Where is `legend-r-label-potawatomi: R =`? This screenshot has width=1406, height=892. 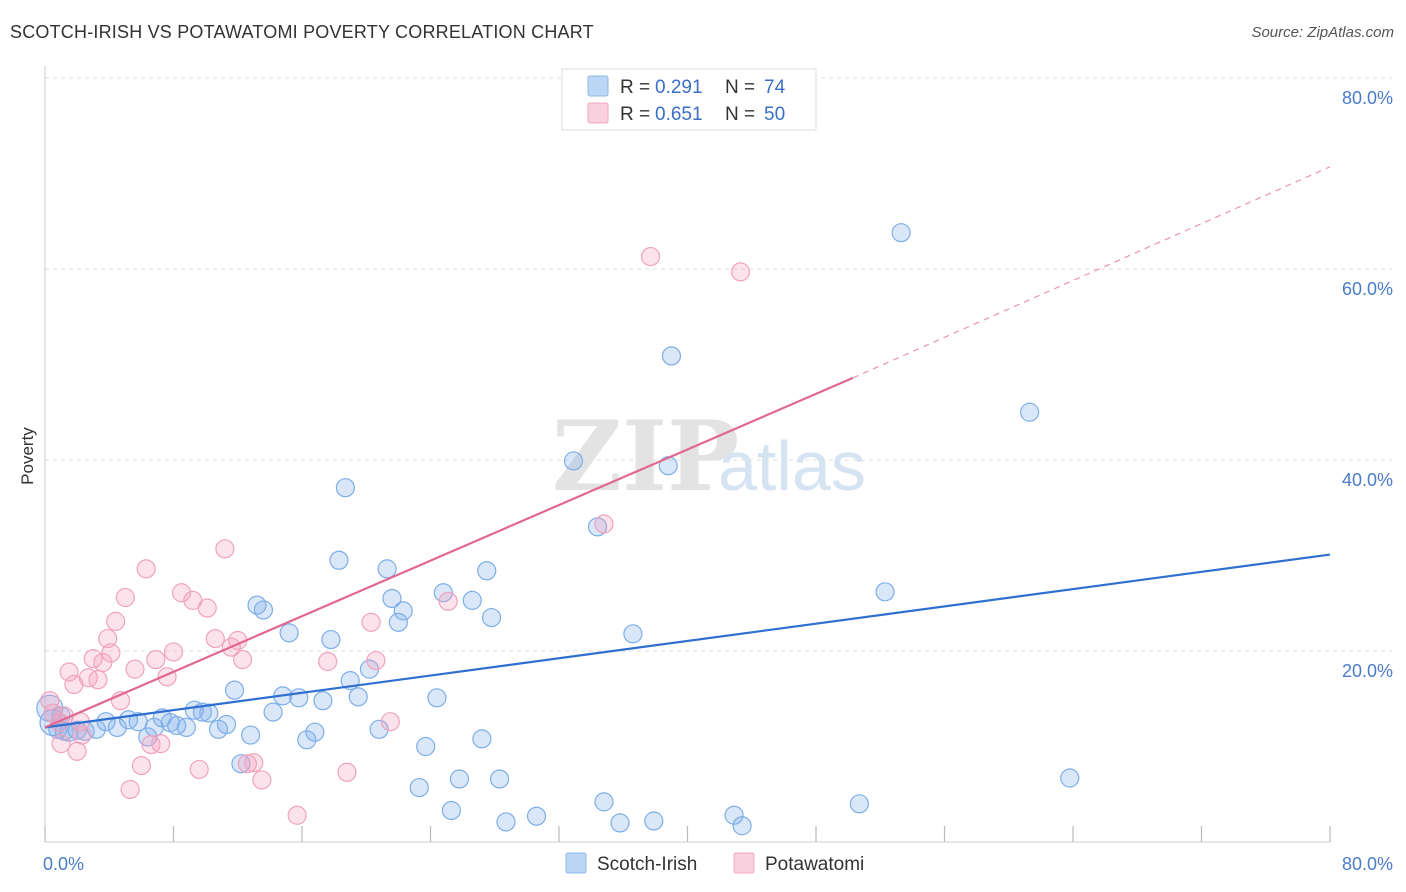
legend-r-label-potawatomi: R = is located at coordinates (635, 114).